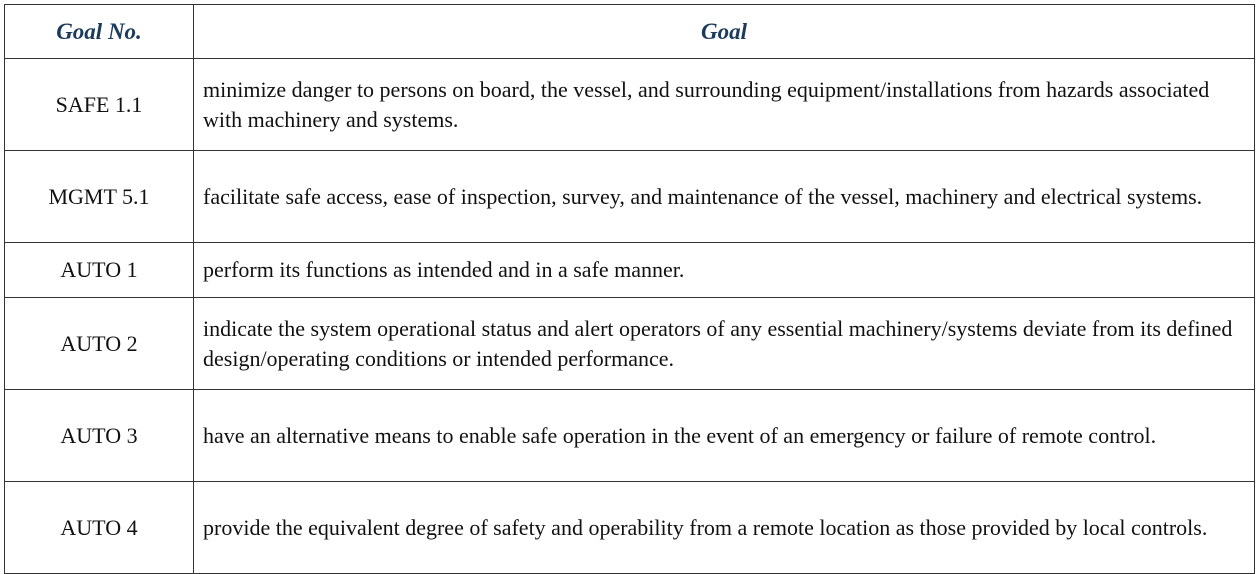 The width and height of the screenshot is (1257, 574). What do you see at coordinates (99, 435) in the screenshot?
I see `goal-number-cell: AUTO 3` at bounding box center [99, 435].